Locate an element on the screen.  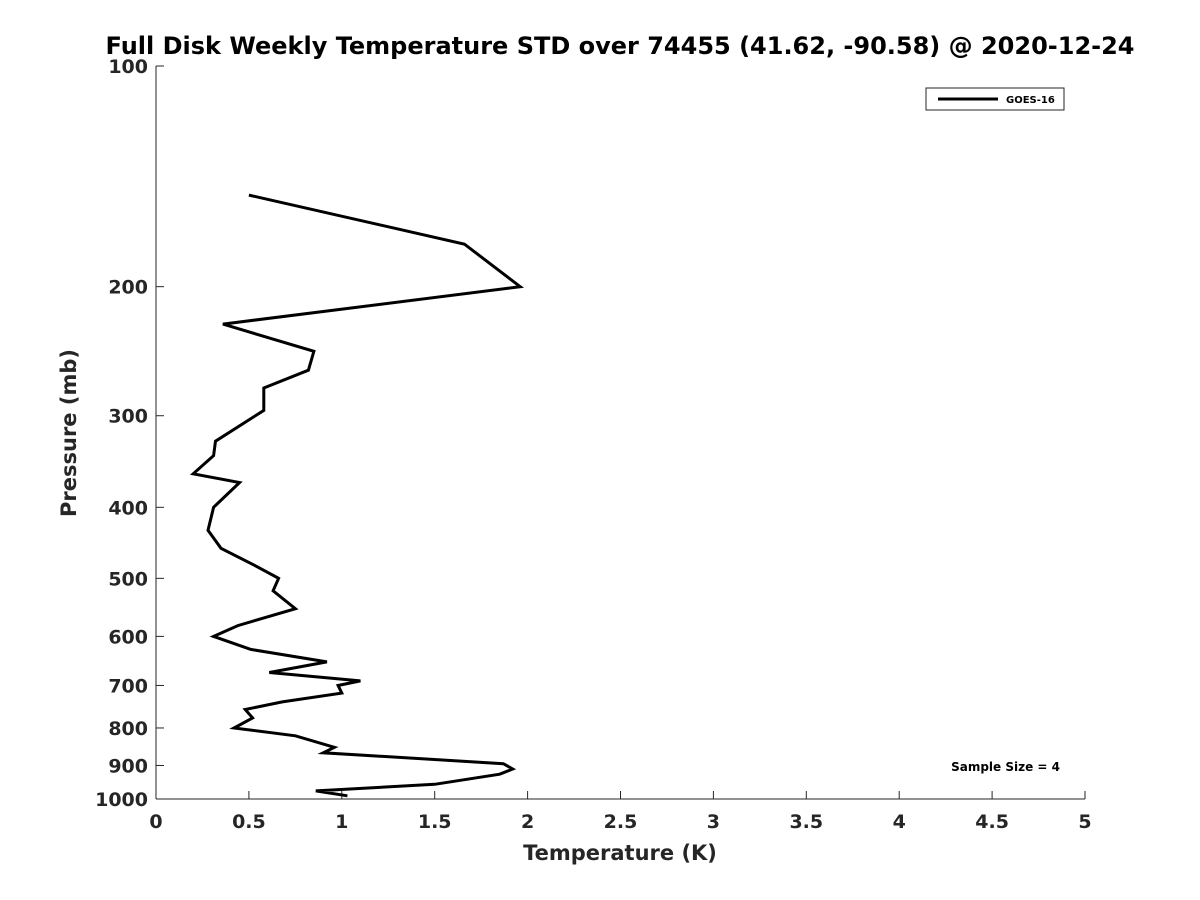
y-axis-label: Pressure (mb) is located at coordinates (69, 433).